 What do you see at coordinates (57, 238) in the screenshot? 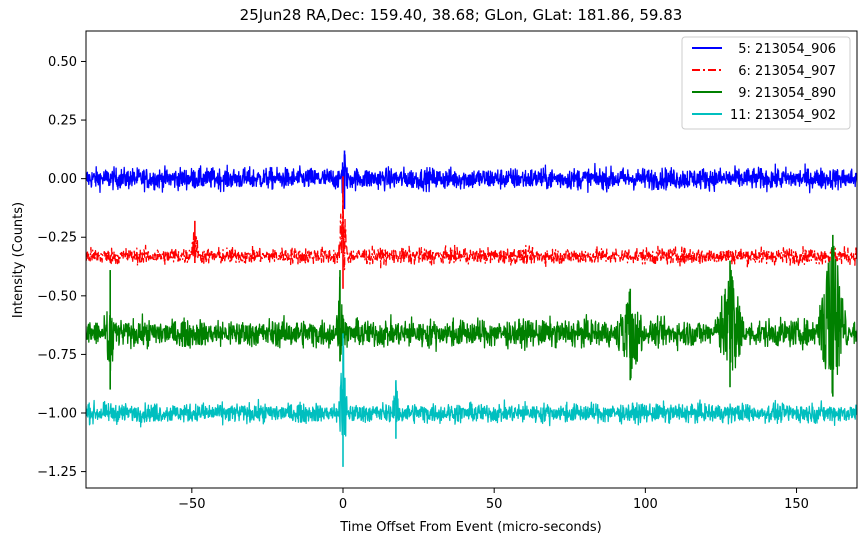
I see `y-tick-label: −0.25` at bounding box center [57, 238].